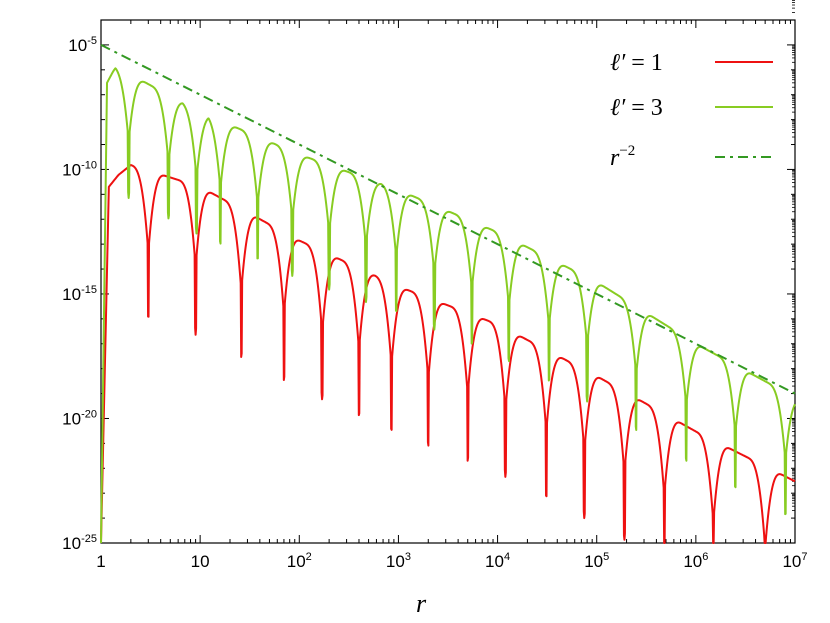 Image resolution: width=830 pixels, height=623 pixels. I want to click on x-tick-label: 1, so click(100, 561).